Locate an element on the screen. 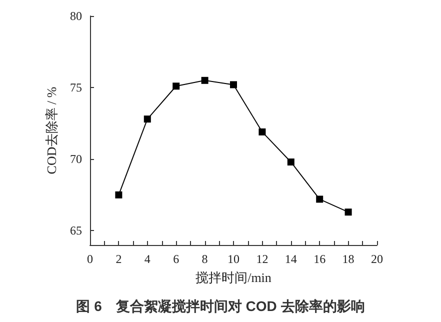 The image size is (441, 322). y-tick-label: 80 is located at coordinates (76, 16).